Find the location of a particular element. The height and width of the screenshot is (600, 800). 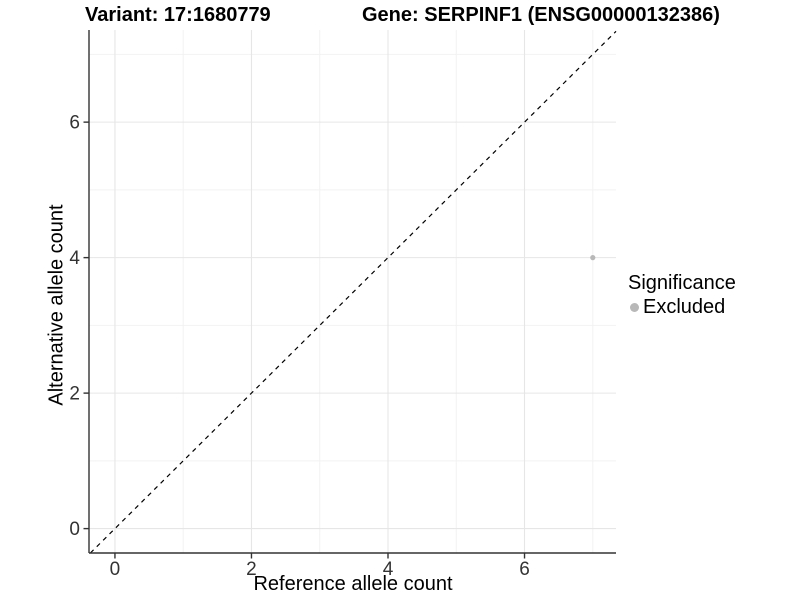

legend: Significance Excluded is located at coordinates (682, 295).